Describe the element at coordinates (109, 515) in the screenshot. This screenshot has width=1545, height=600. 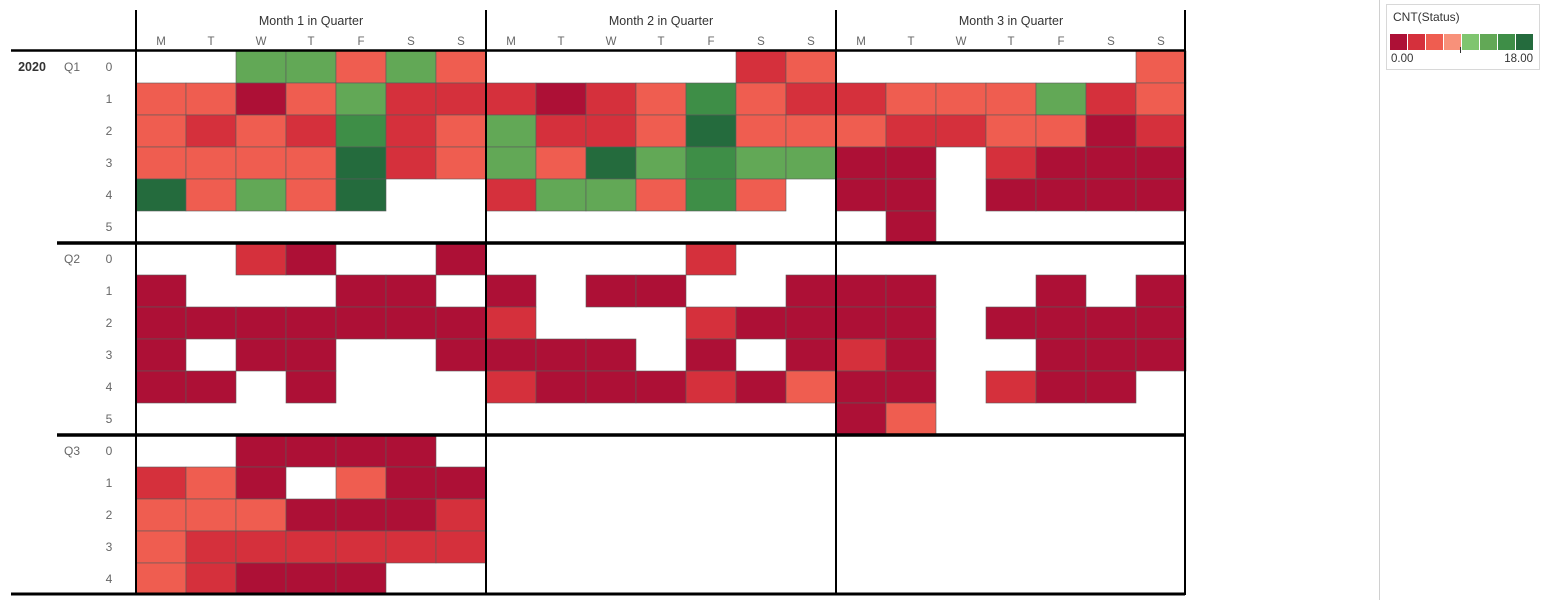
I see `week-label: 2` at that location.